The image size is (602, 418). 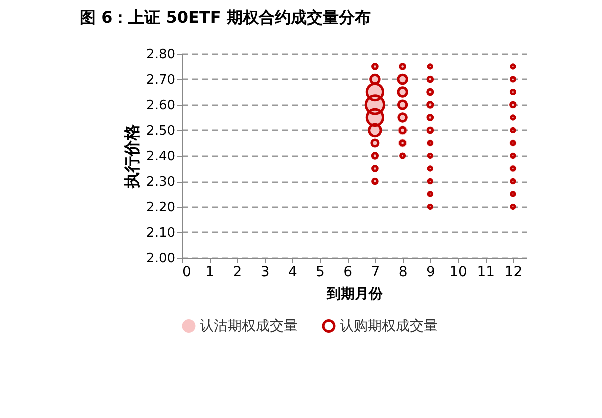 What do you see at coordinates (249, 326) in the screenshot?
I see `legend-label: 认沽期权成交量` at bounding box center [249, 326].